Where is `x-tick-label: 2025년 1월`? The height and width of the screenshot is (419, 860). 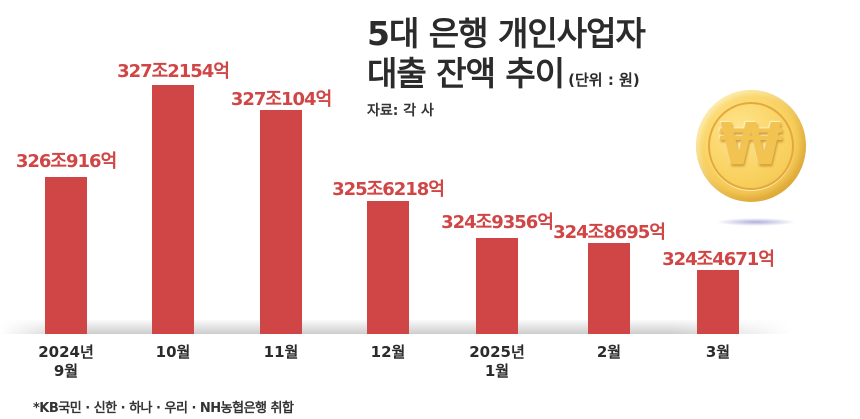 x-tick-label: 2025년 1월 is located at coordinates (497, 361).